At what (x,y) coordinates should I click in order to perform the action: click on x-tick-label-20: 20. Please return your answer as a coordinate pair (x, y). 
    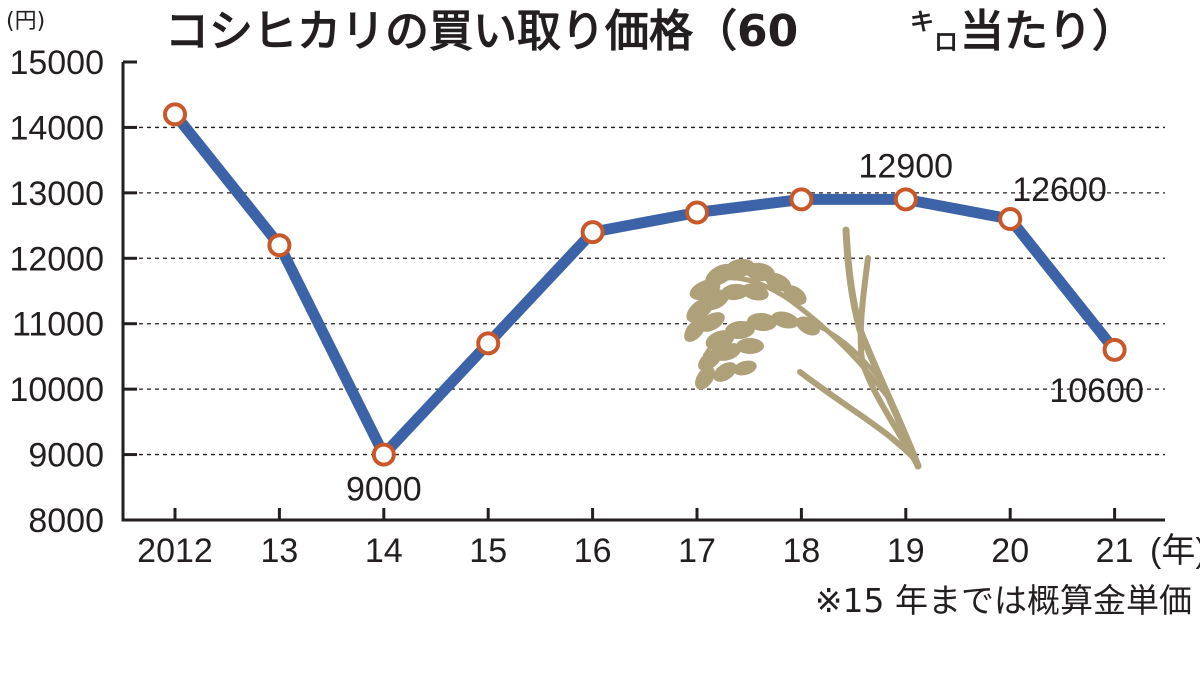
    Looking at the image, I should click on (1010, 551).